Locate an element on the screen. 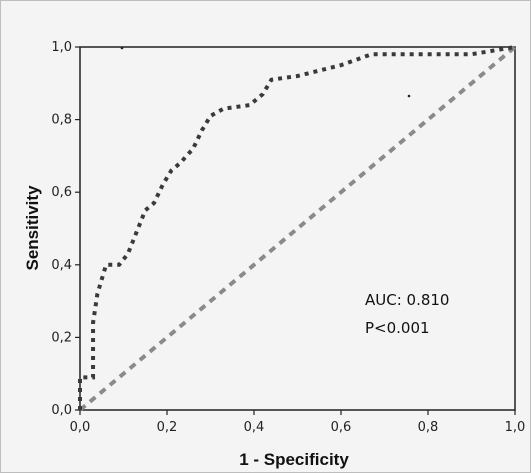 Image resolution: width=531 pixels, height=473 pixels. y-tick-label: 0,4 is located at coordinates (61, 265).